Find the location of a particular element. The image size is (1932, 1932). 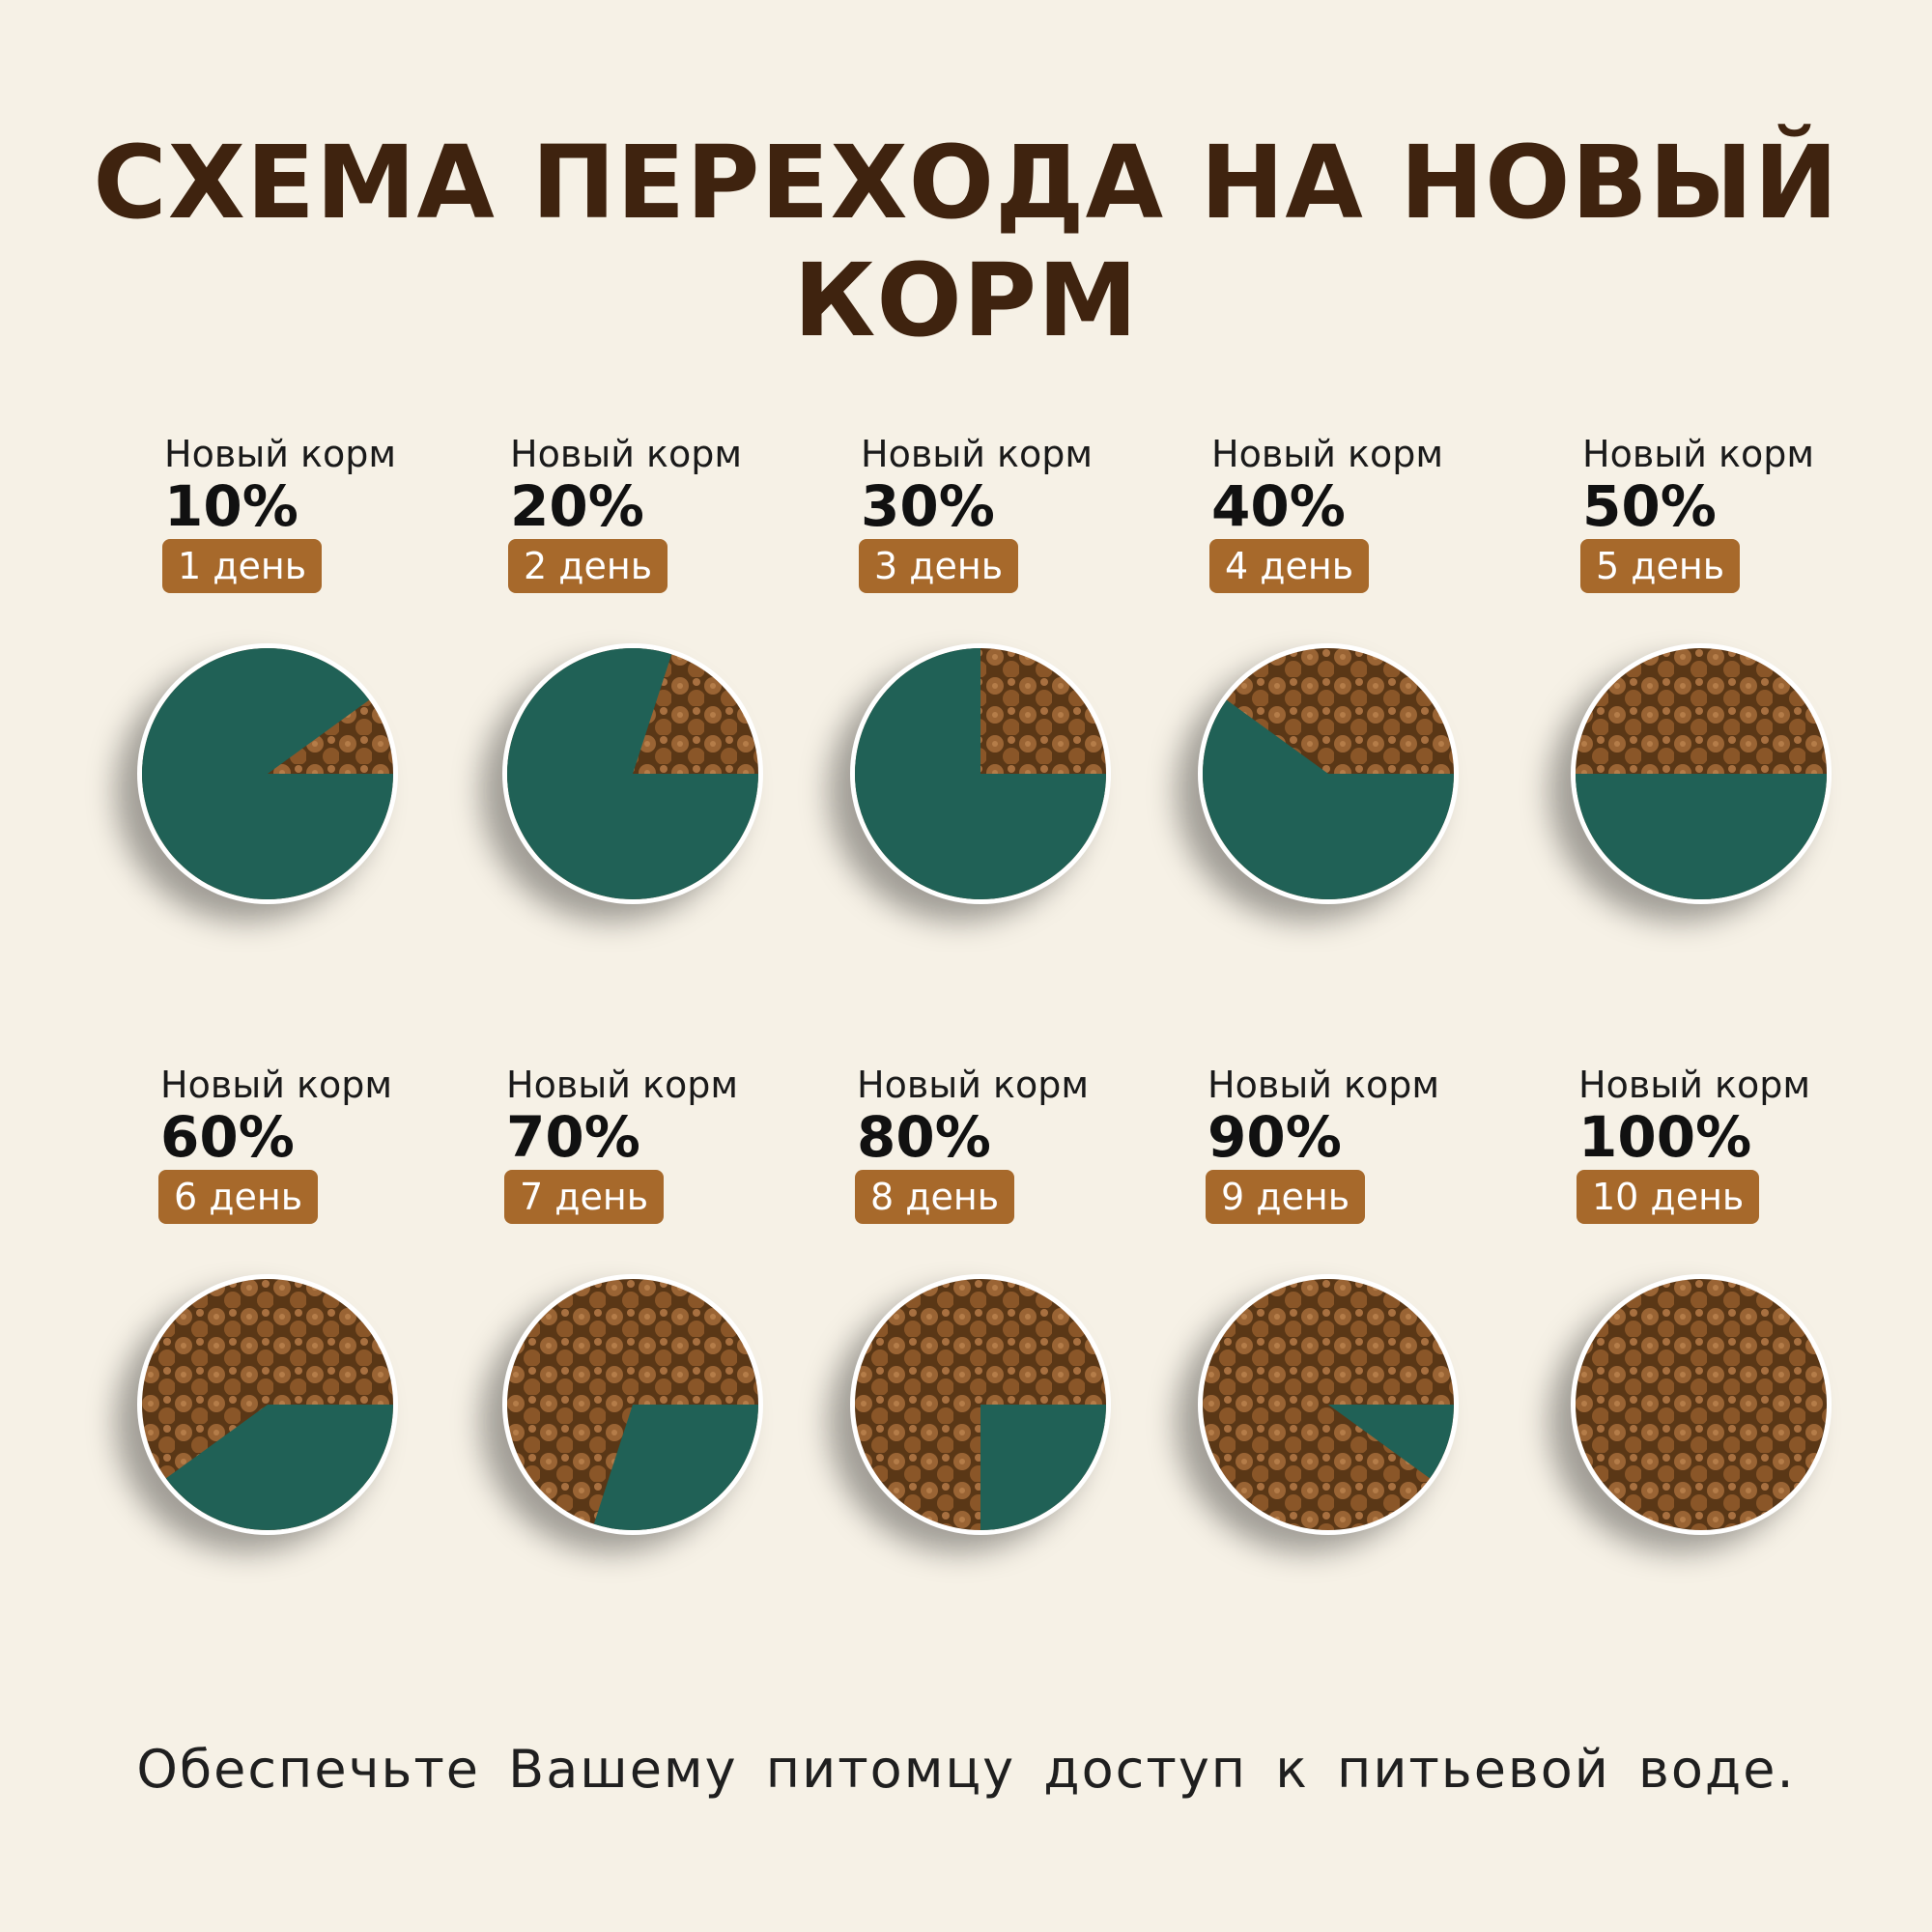

step-day-badge: 2 день is located at coordinates (588, 566).